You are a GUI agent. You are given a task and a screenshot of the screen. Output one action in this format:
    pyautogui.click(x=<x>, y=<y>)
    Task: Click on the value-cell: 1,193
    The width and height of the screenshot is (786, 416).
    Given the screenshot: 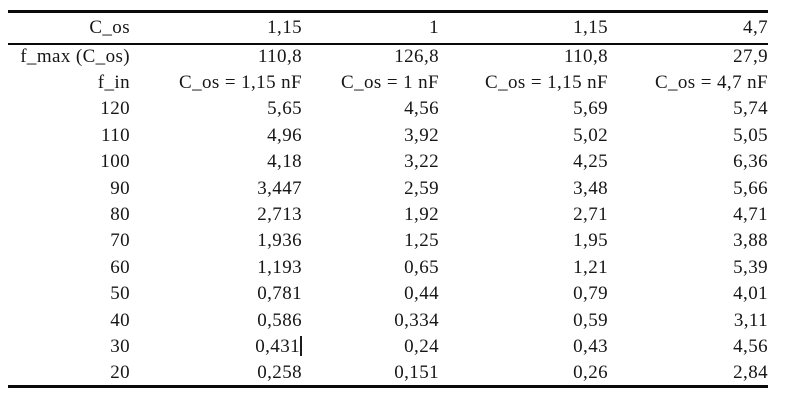 What is the action you would take?
    pyautogui.click(x=279, y=267)
    